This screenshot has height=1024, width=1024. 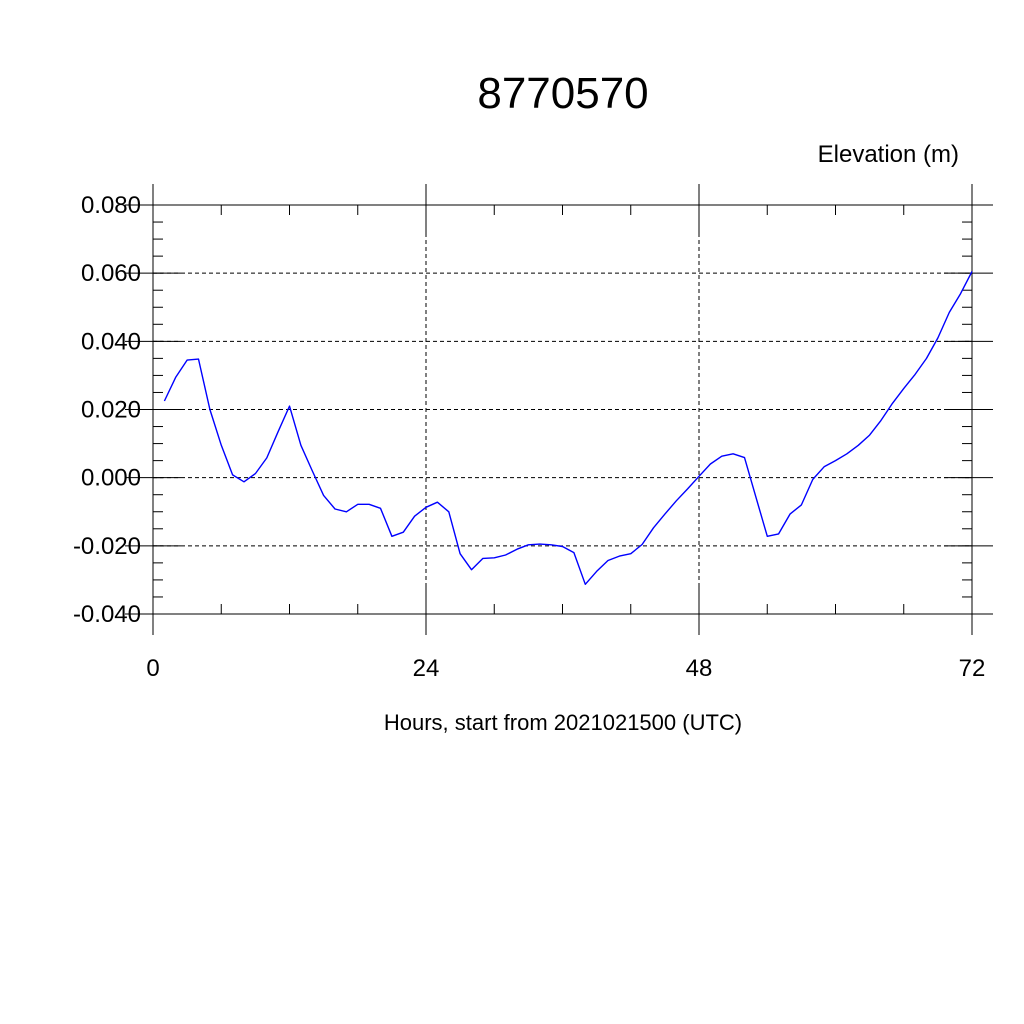 What do you see at coordinates (111, 273) in the screenshot?
I see `y-tick-label: 0.060` at bounding box center [111, 273].